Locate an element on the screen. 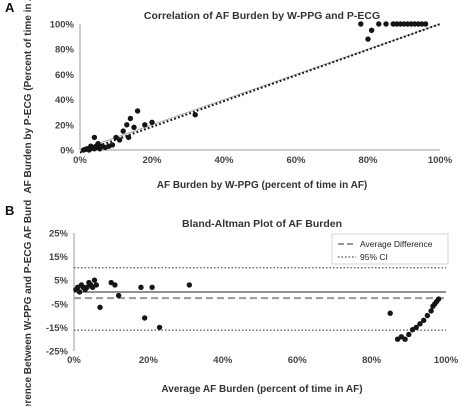 The width and height of the screenshot is (474, 418). panel-letter-a: A is located at coordinates (10, 7).